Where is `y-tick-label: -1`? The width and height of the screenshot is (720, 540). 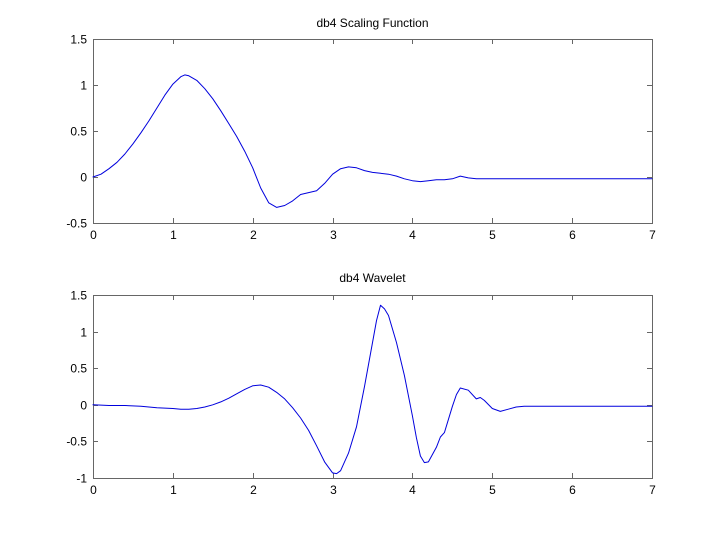 y-tick-label: -1 is located at coordinates (81, 479).